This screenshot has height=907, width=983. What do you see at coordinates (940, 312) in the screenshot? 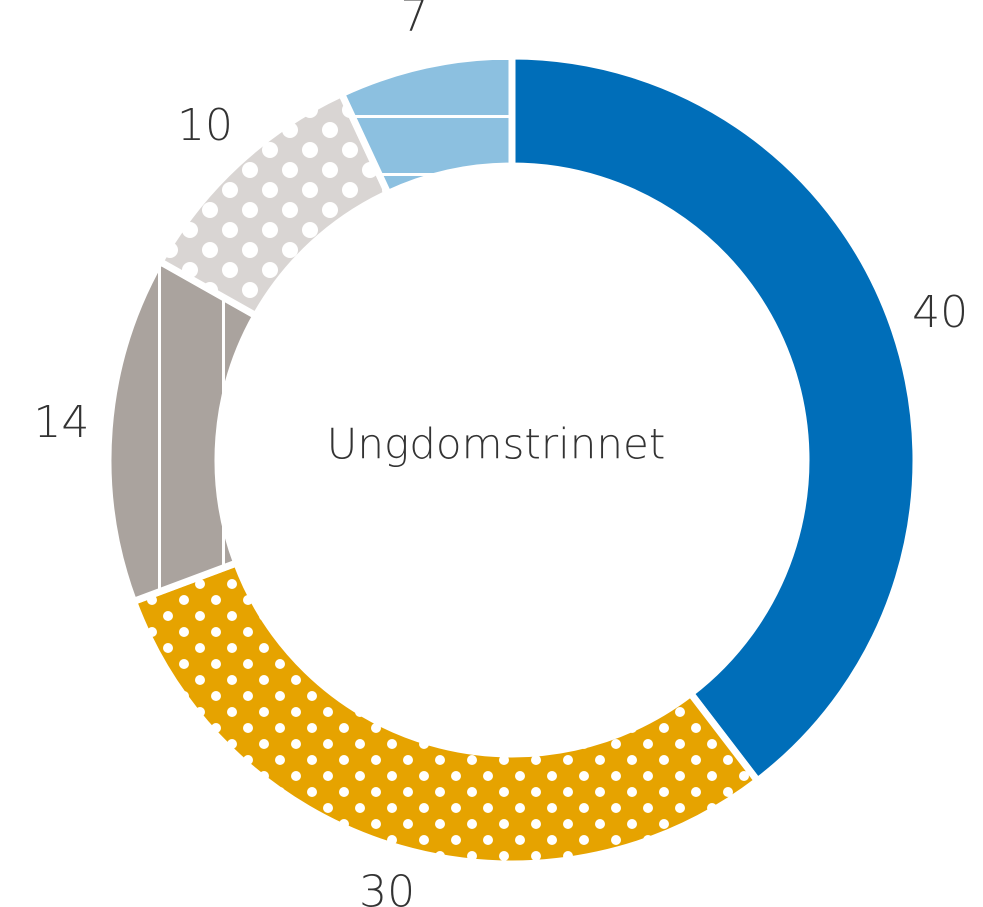
I see `data-label: 40` at bounding box center [940, 312].